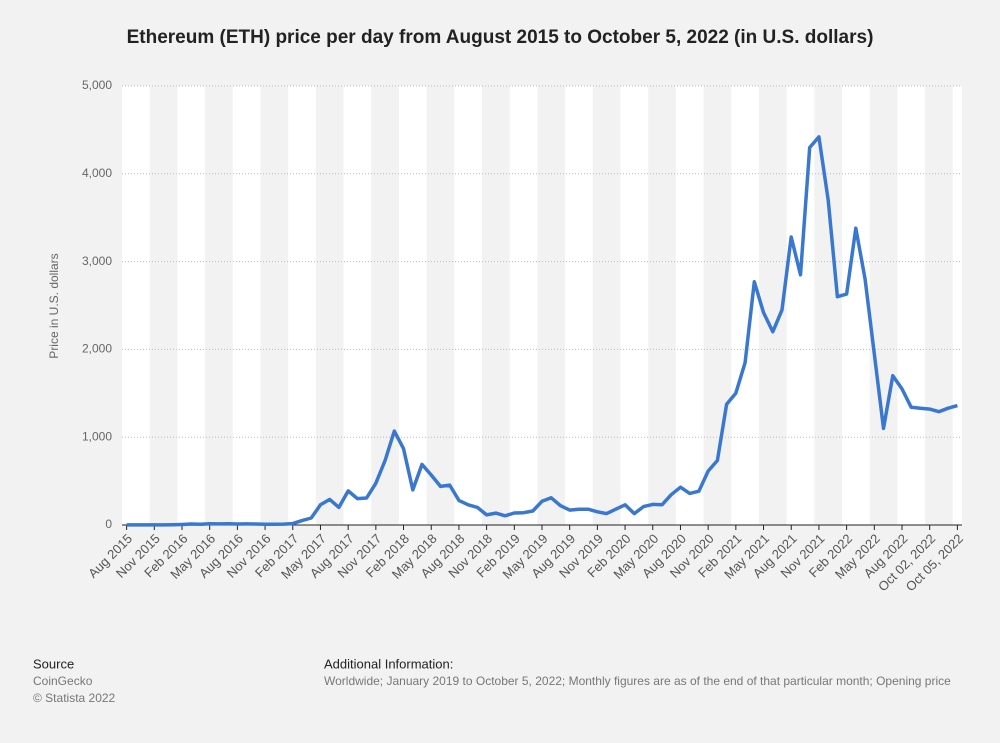  Describe the element at coordinates (97, 349) in the screenshot. I see `y-tick-label: 2,000` at that location.